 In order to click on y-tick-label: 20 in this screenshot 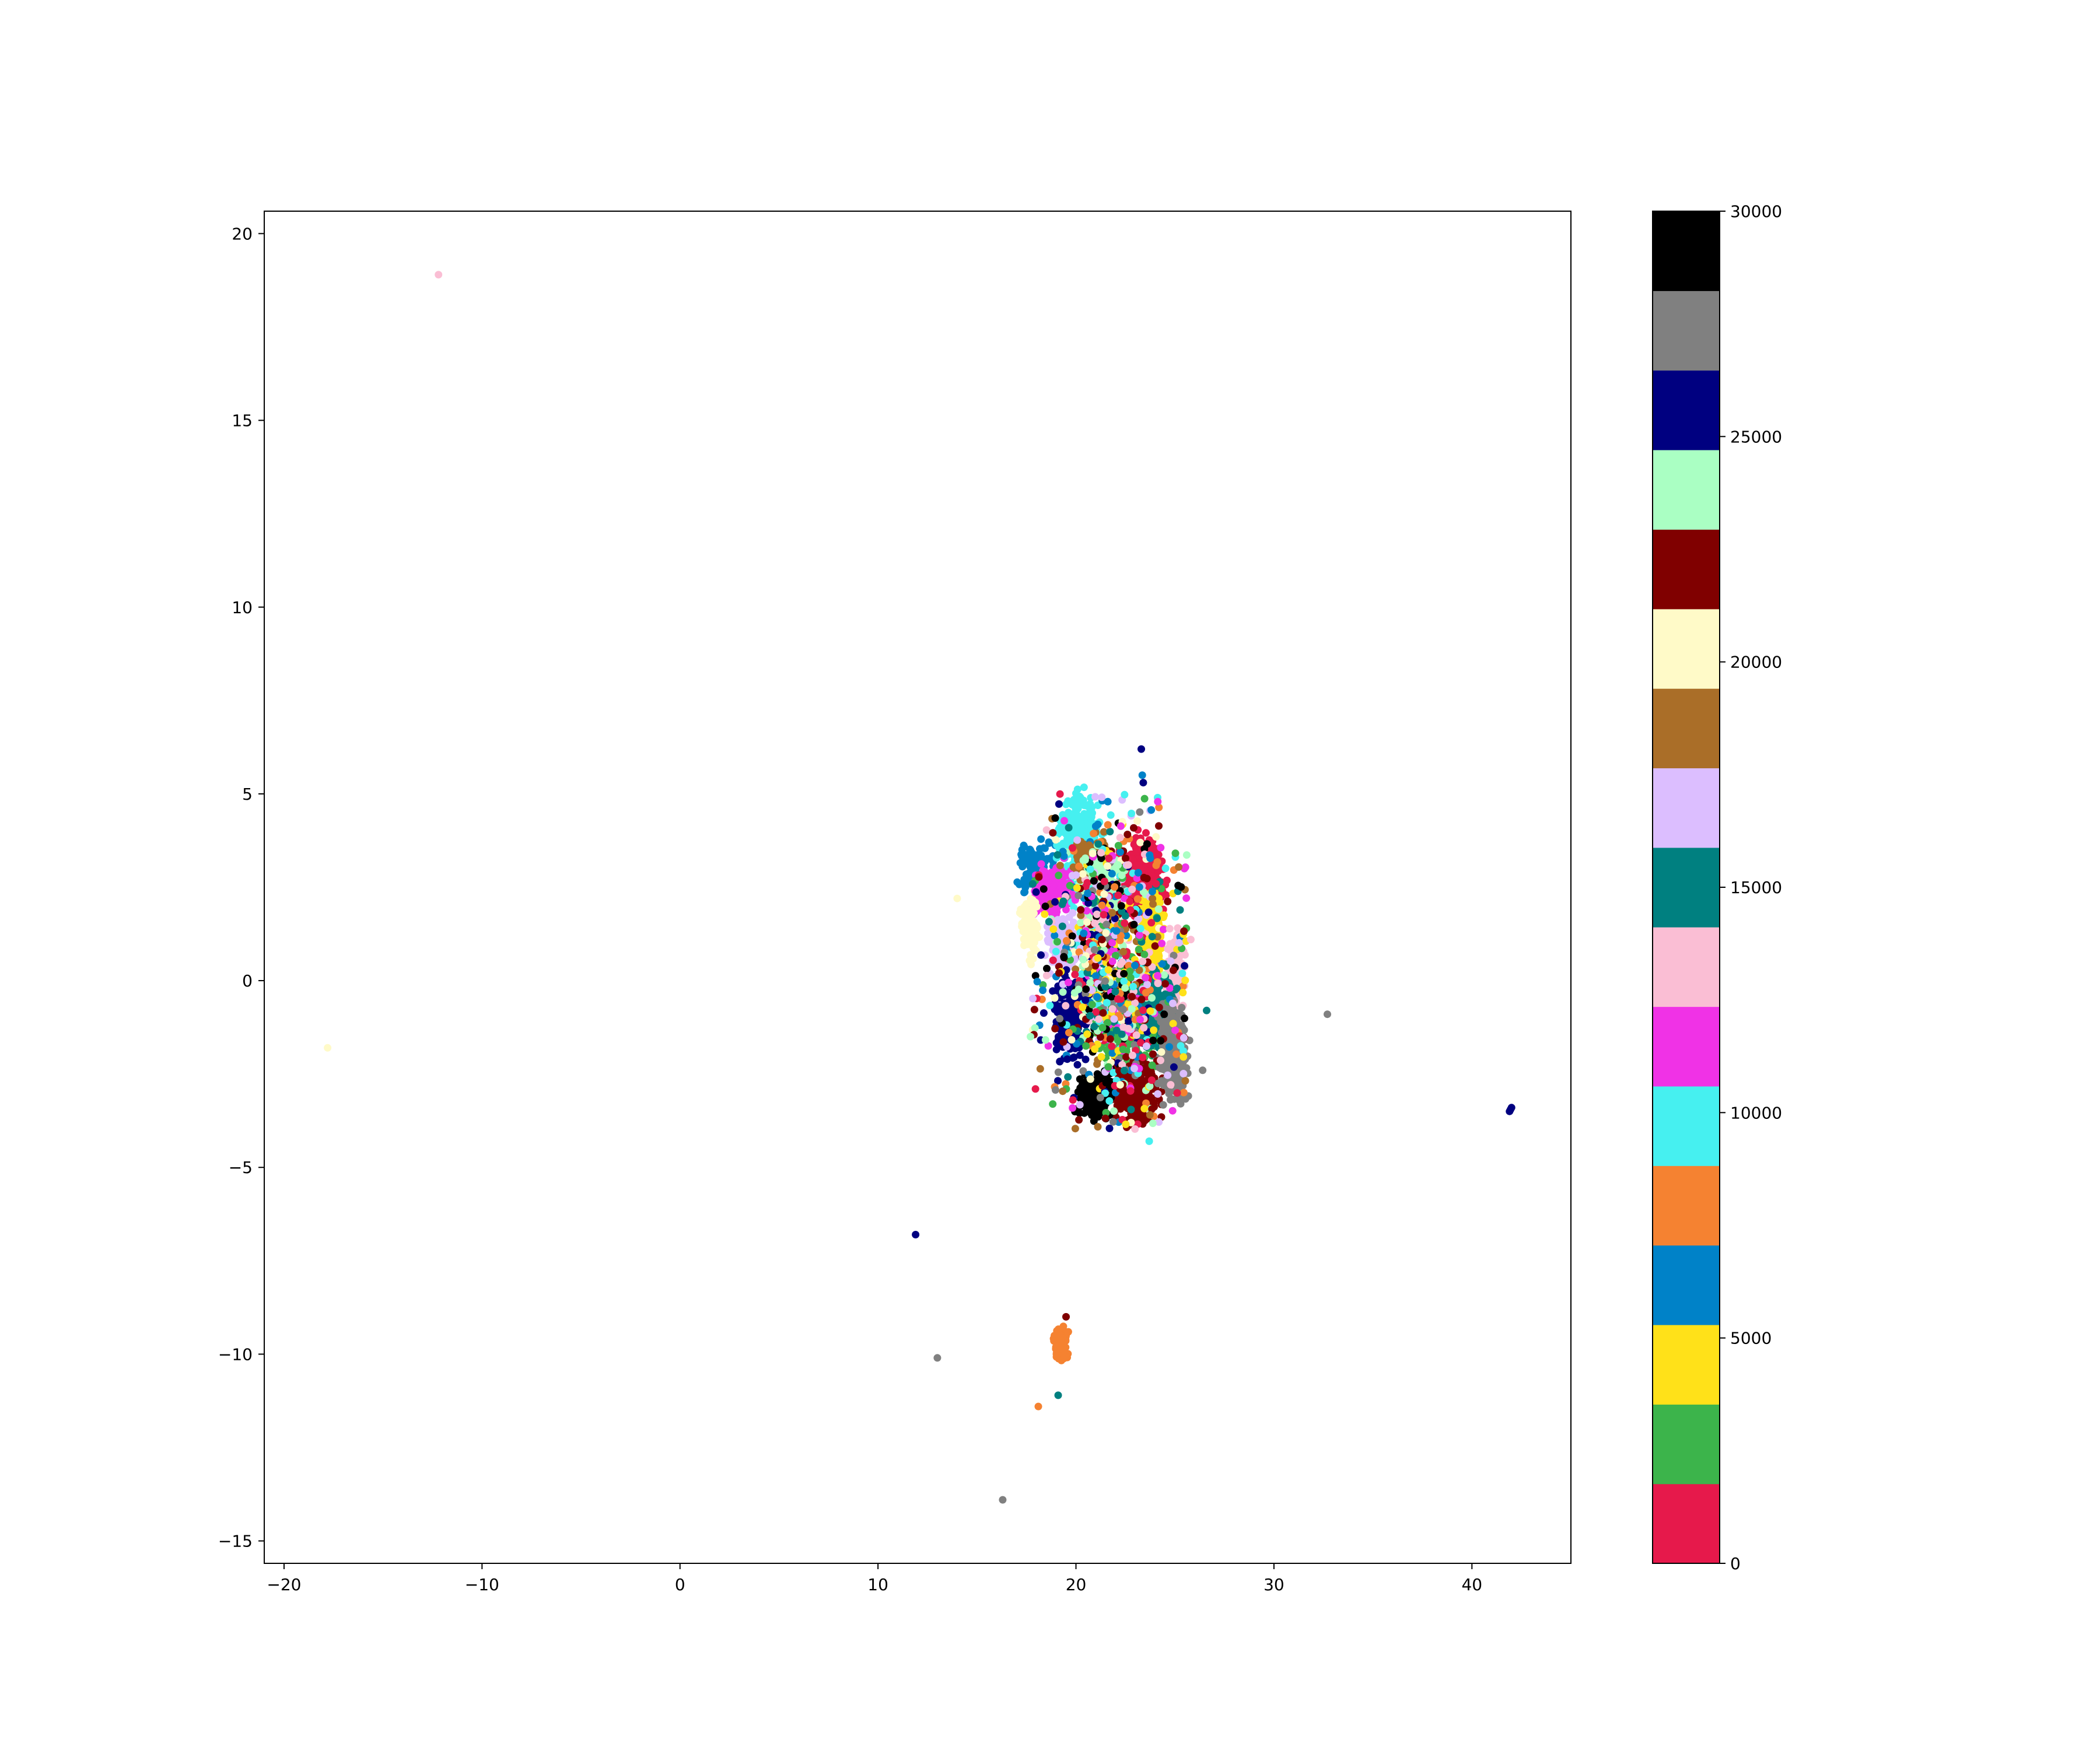, I will do `click(242, 233)`.